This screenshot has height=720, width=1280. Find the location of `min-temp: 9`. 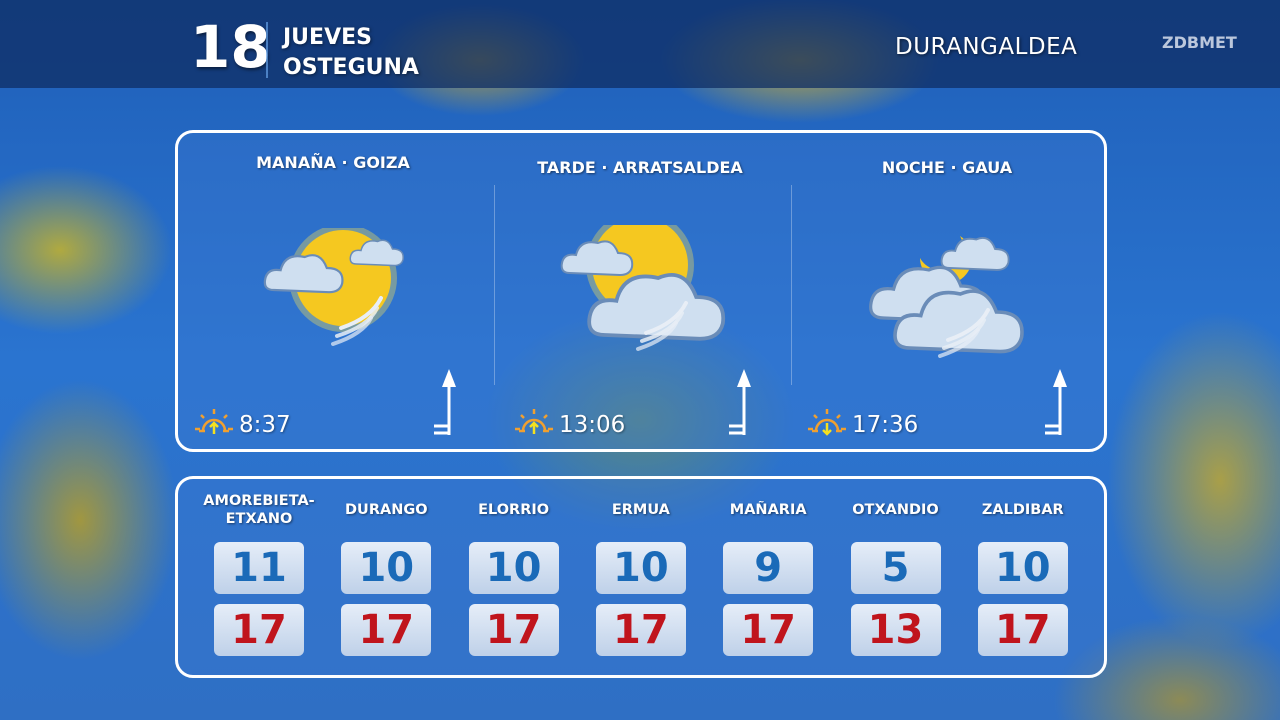

min-temp: 9 is located at coordinates (768, 568).